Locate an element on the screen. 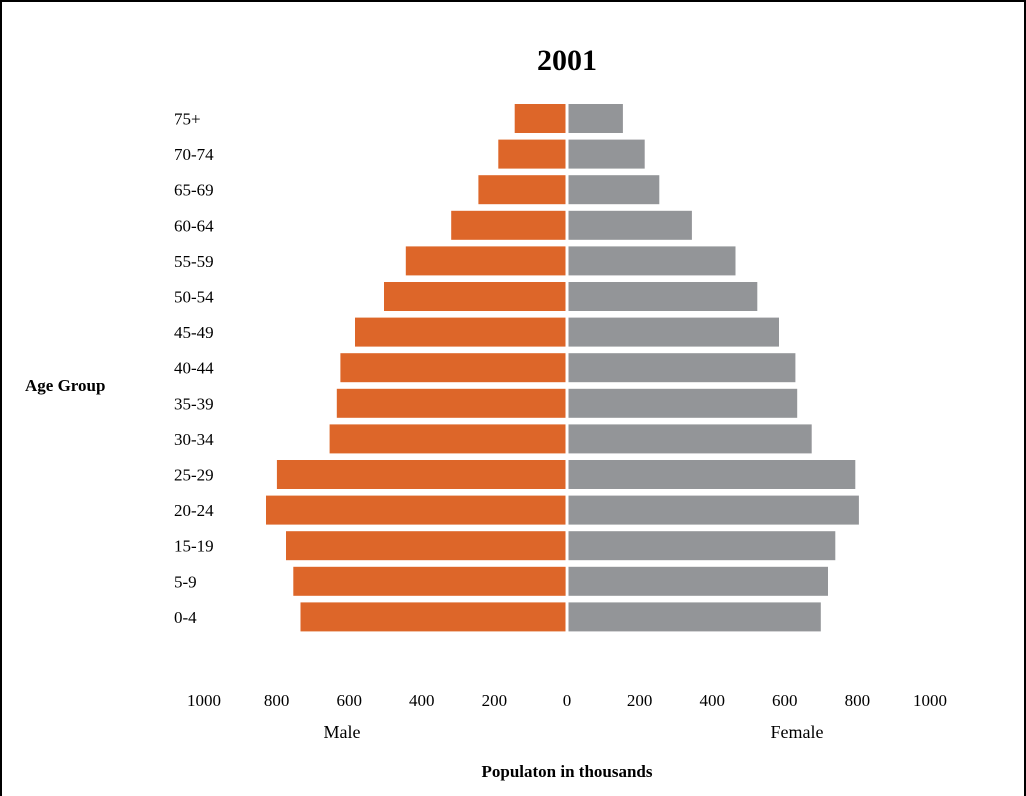 The image size is (1026, 796). y-tick-label: 40-44 is located at coordinates (194, 368).